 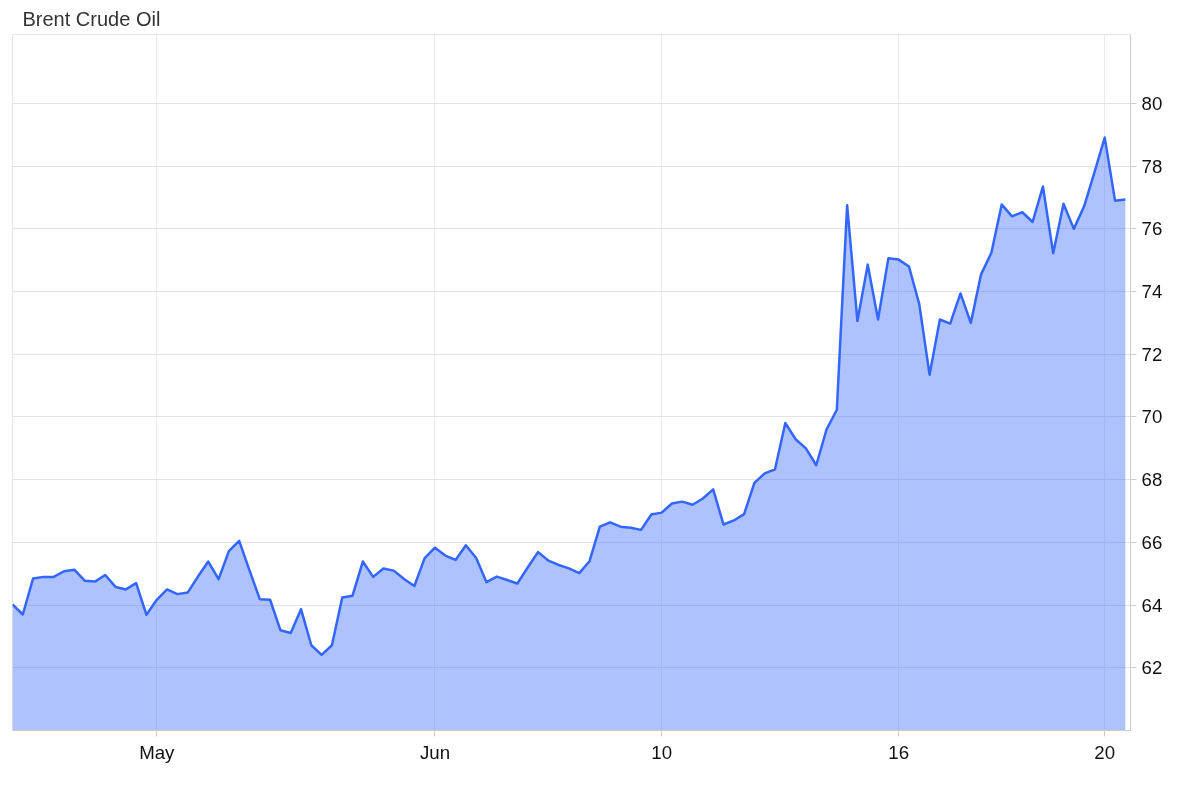 I want to click on chart-title: Brent Crude Oil, so click(x=91, y=18).